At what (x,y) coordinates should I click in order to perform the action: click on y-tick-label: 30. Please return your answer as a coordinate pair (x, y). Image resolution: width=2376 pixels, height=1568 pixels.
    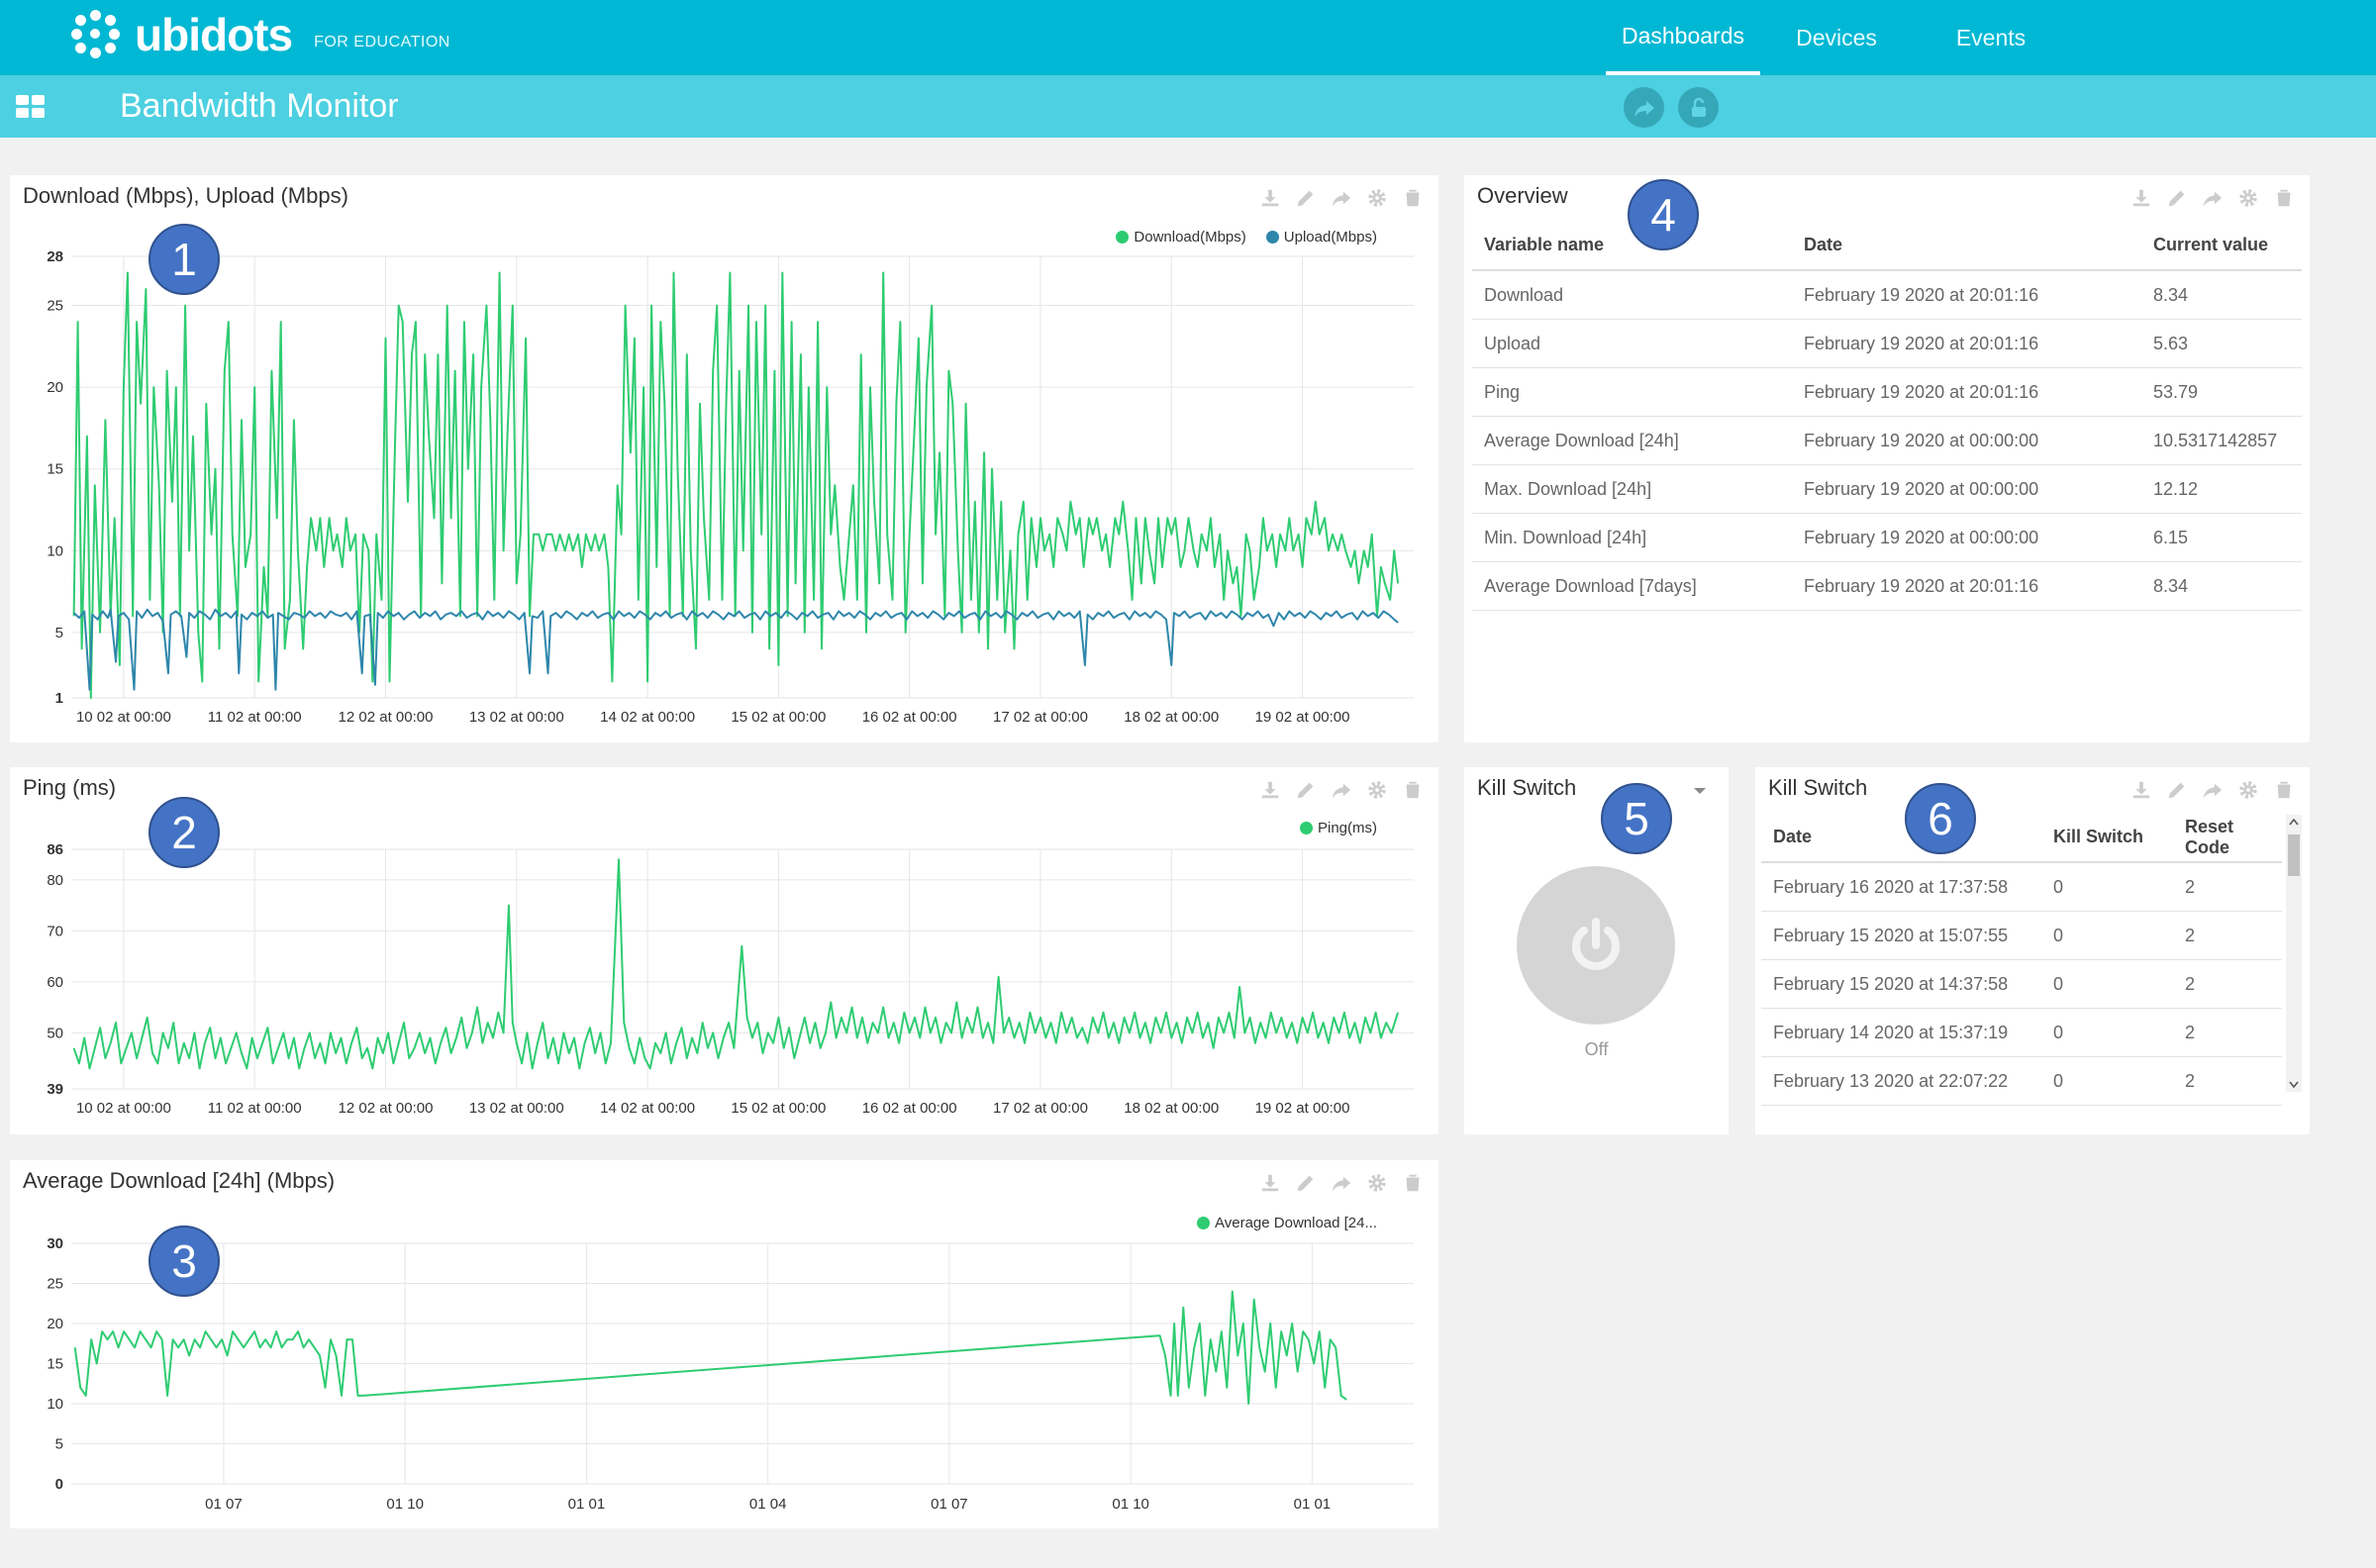
    Looking at the image, I should click on (55, 1243).